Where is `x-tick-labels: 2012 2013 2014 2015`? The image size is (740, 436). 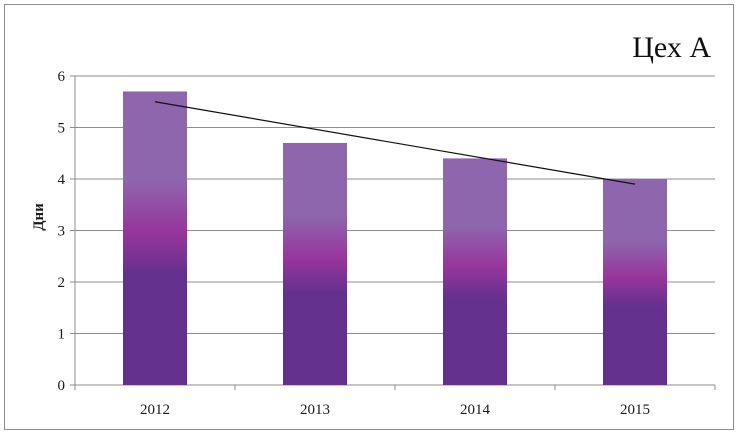
x-tick-labels: 2012 2013 2014 2015 is located at coordinates (395, 410).